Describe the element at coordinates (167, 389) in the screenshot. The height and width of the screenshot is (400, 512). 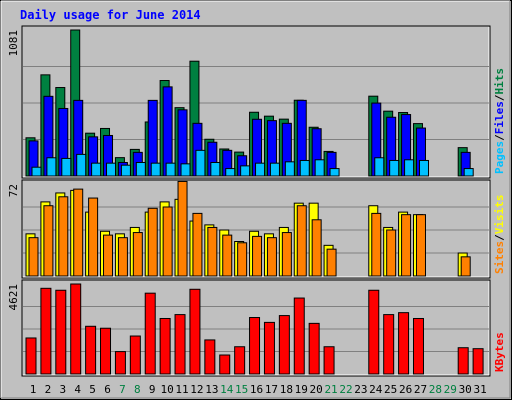
I see `x-tick-label-day-10: 10` at that location.